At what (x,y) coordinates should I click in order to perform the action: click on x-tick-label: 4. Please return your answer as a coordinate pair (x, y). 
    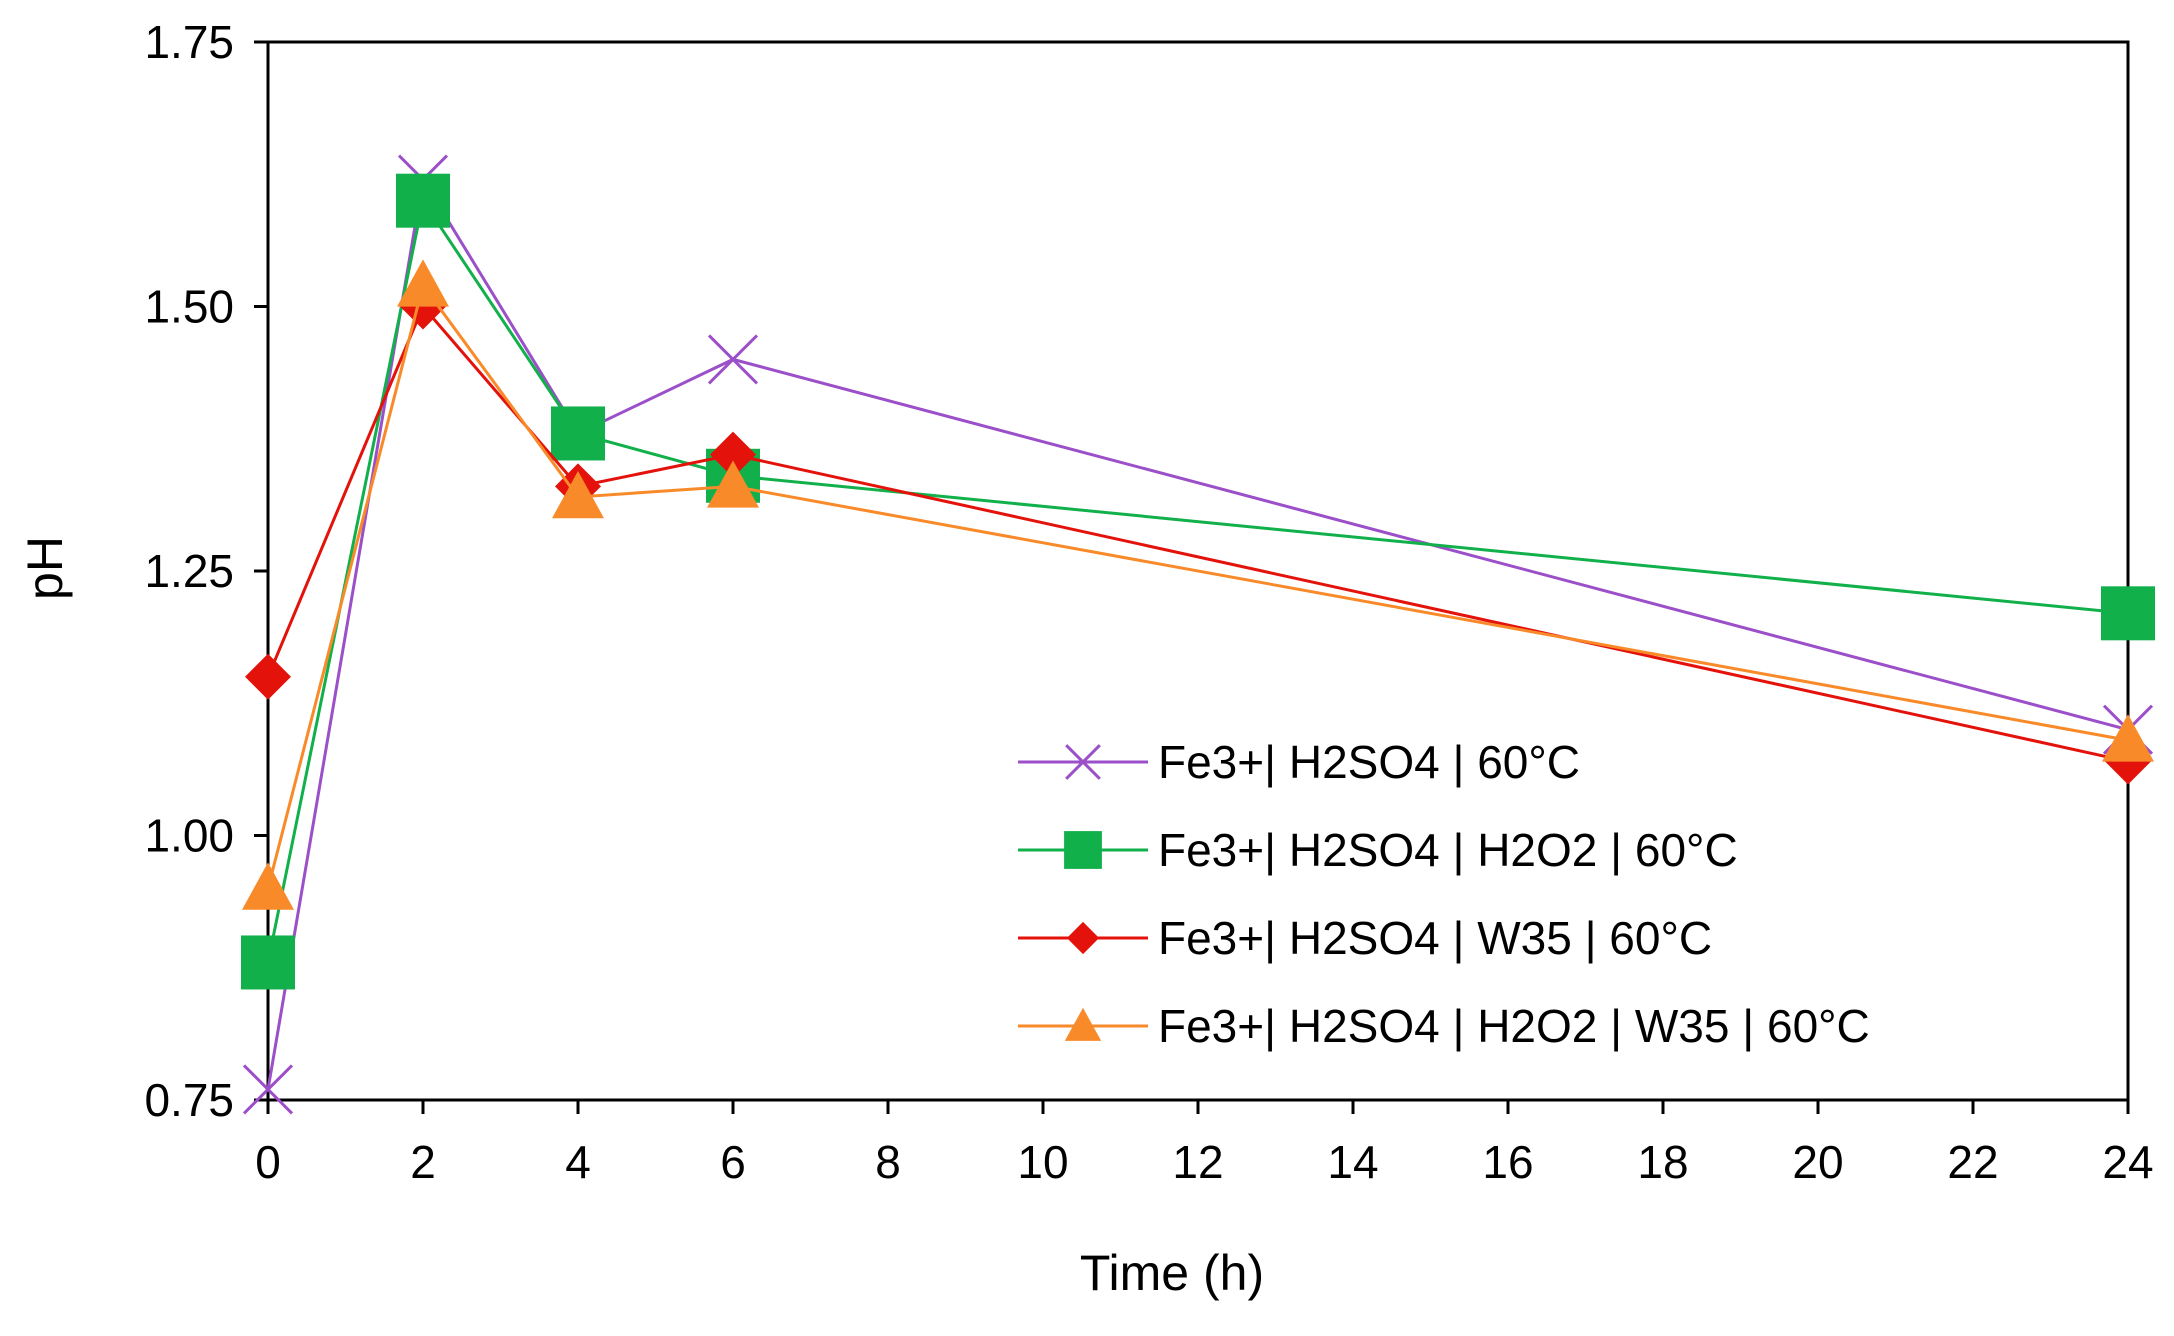
    Looking at the image, I should click on (578, 1162).